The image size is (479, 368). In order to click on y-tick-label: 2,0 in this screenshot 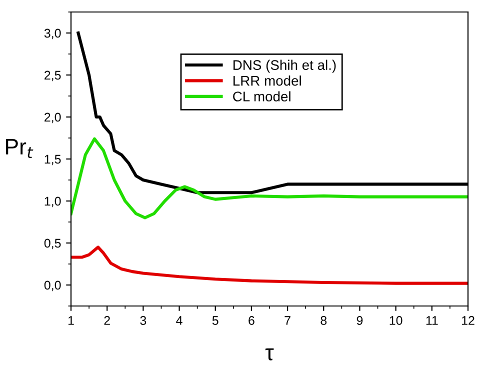, I will do `click(52, 118)`.